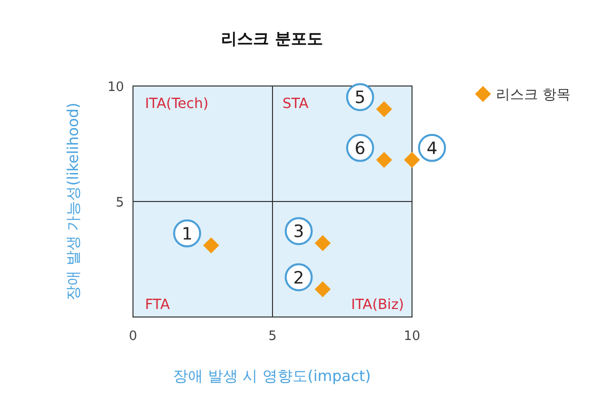 This screenshot has width=602, height=398. I want to click on annotation: FTA, so click(157, 305).